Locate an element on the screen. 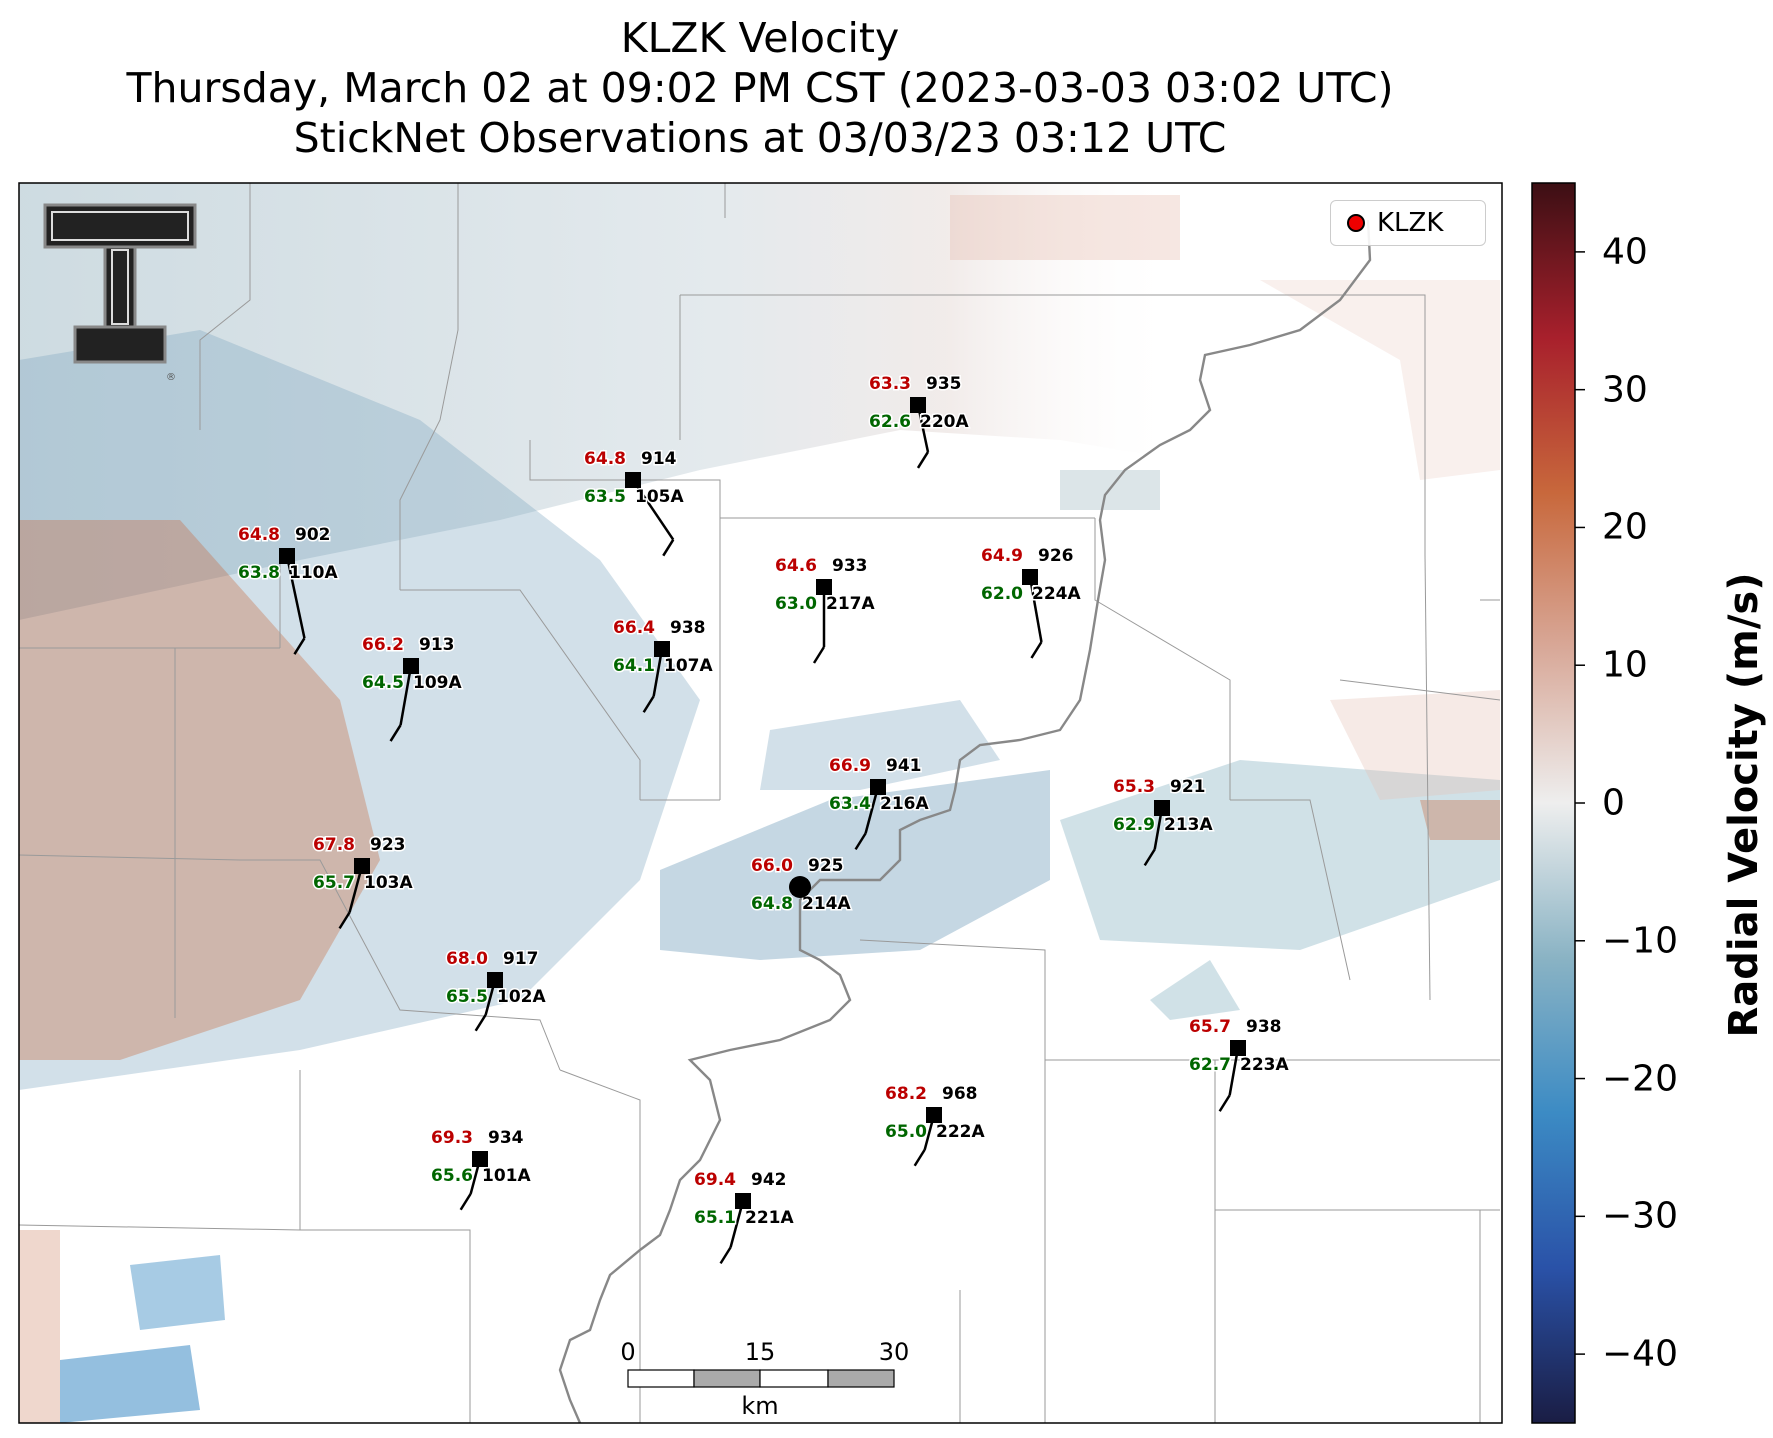  station-id: 101A is located at coordinates (506, 1176).